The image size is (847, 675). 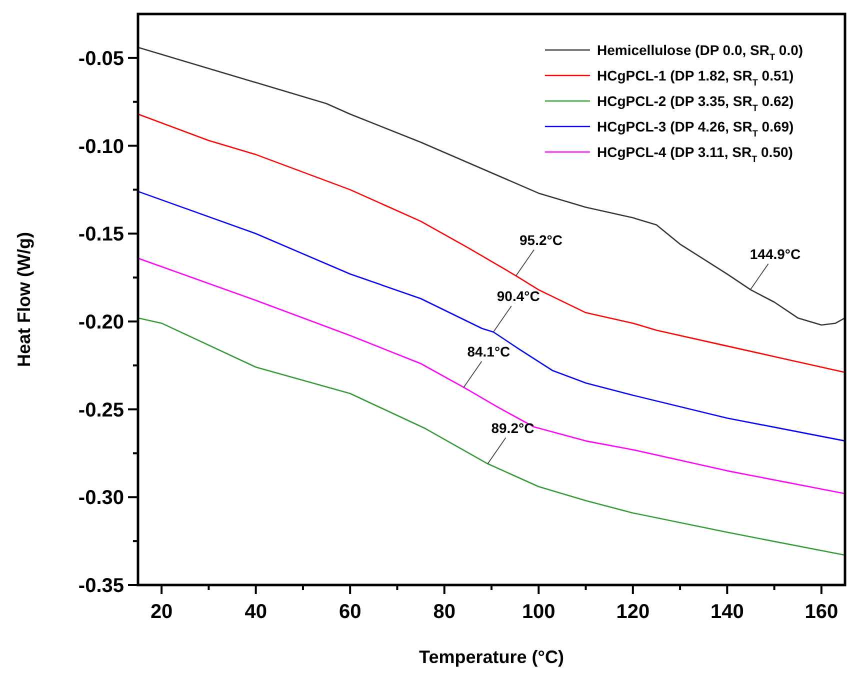 I want to click on legend-label: HCgPCL-4 (DP 3.11, SR$_{T}$ 0.50), so click(x=695, y=154).